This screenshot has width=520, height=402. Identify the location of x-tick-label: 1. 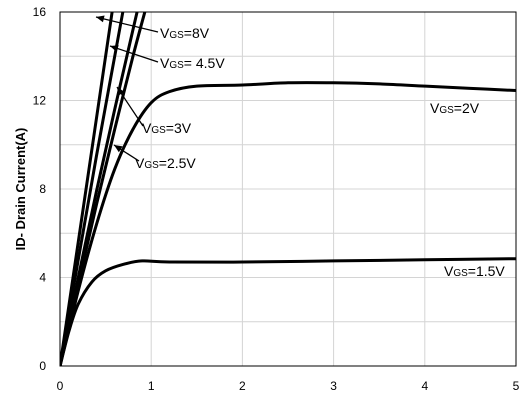
(151, 386).